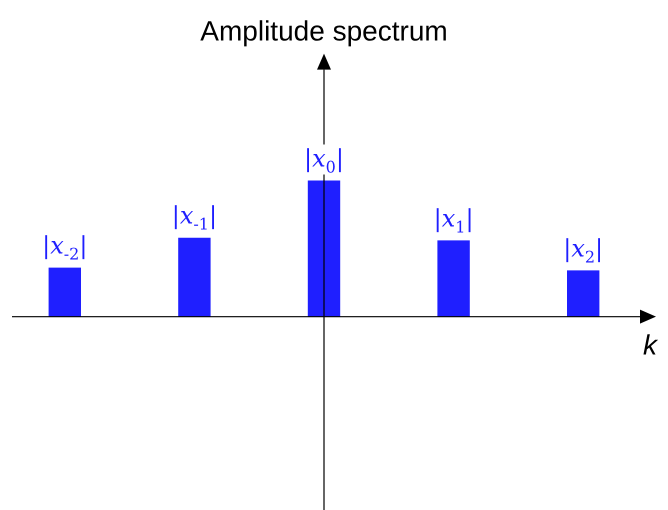  Describe the element at coordinates (651, 344) in the screenshot. I see `x-axis-title: k` at that location.